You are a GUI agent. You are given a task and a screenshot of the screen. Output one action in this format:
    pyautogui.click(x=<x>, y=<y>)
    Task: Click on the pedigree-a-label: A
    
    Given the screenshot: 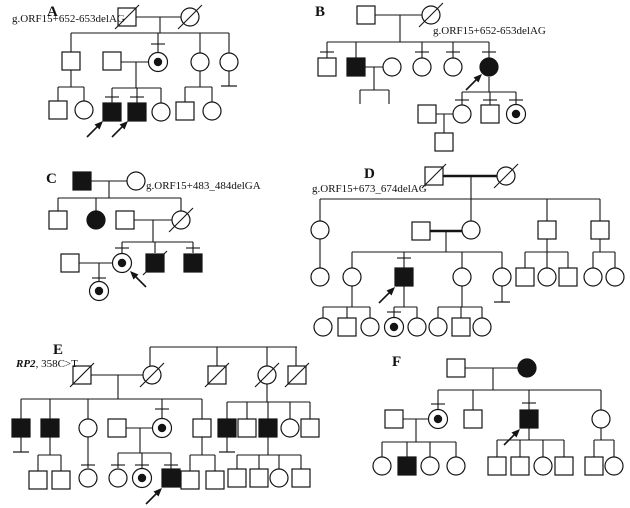 What is the action you would take?
    pyautogui.click(x=52, y=12)
    